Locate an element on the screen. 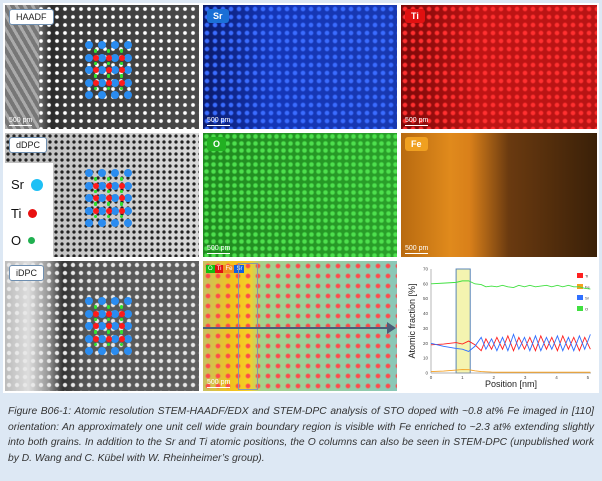  arrow-head-icon is located at coordinates (391, 328).